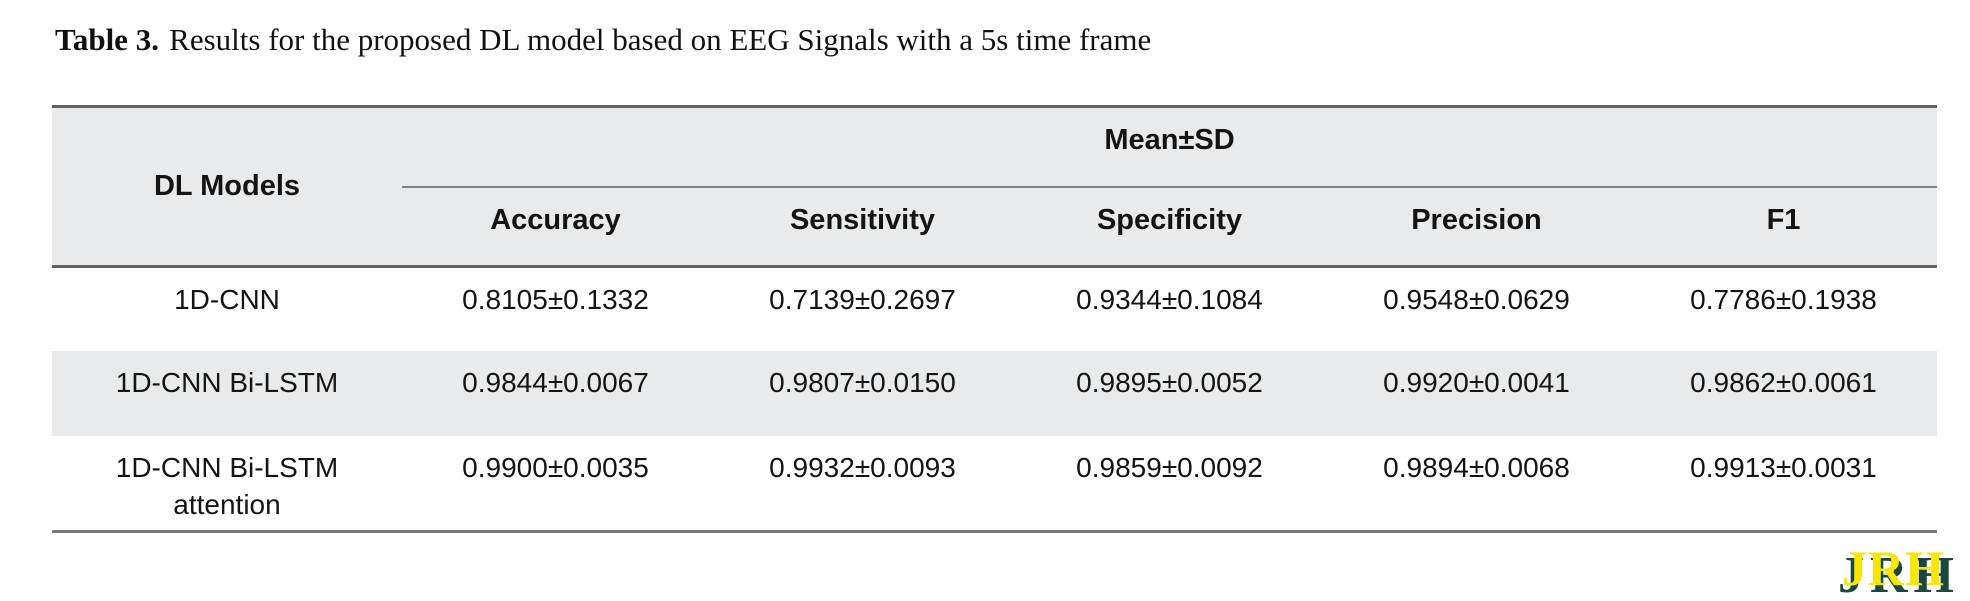 The width and height of the screenshot is (1970, 601). What do you see at coordinates (555, 467) in the screenshot?
I see `cell-value: 0.9900±0.0035` at bounding box center [555, 467].